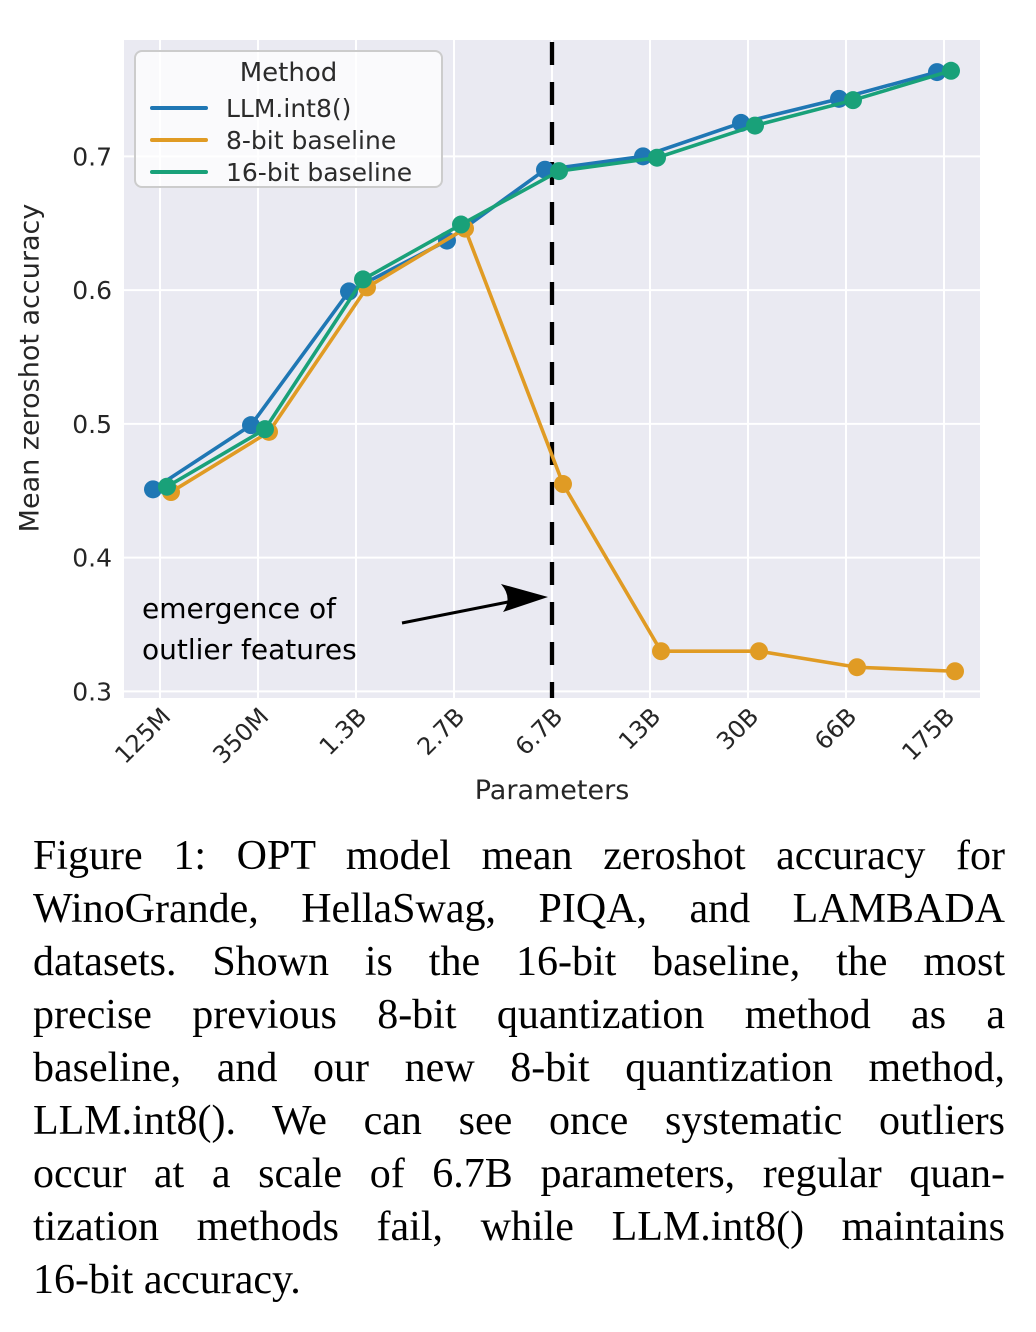  I want to click on legend-title: Method, so click(288, 73).